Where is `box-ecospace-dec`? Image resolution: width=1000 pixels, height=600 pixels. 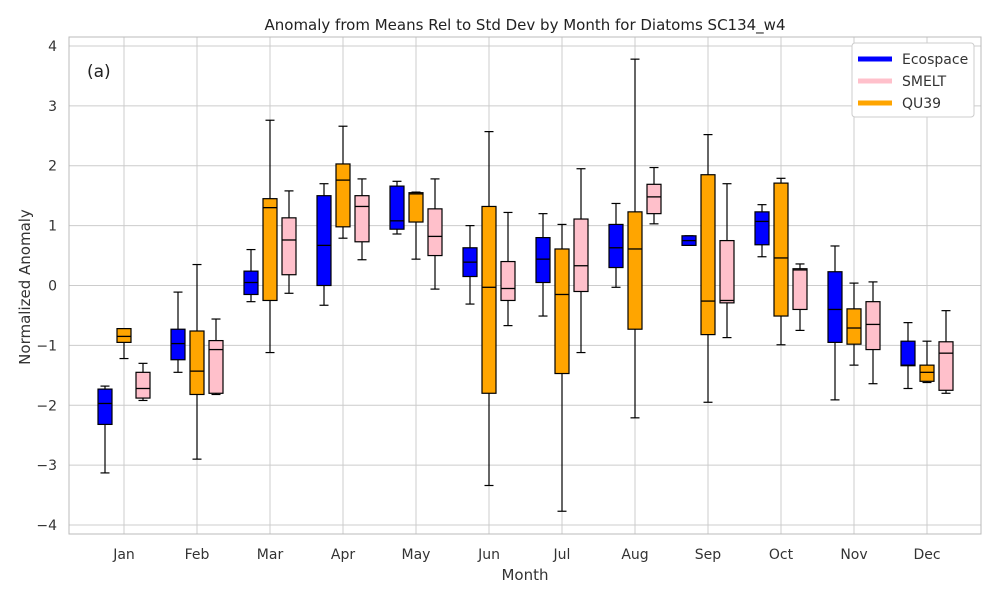 box-ecospace-dec is located at coordinates (908, 356).